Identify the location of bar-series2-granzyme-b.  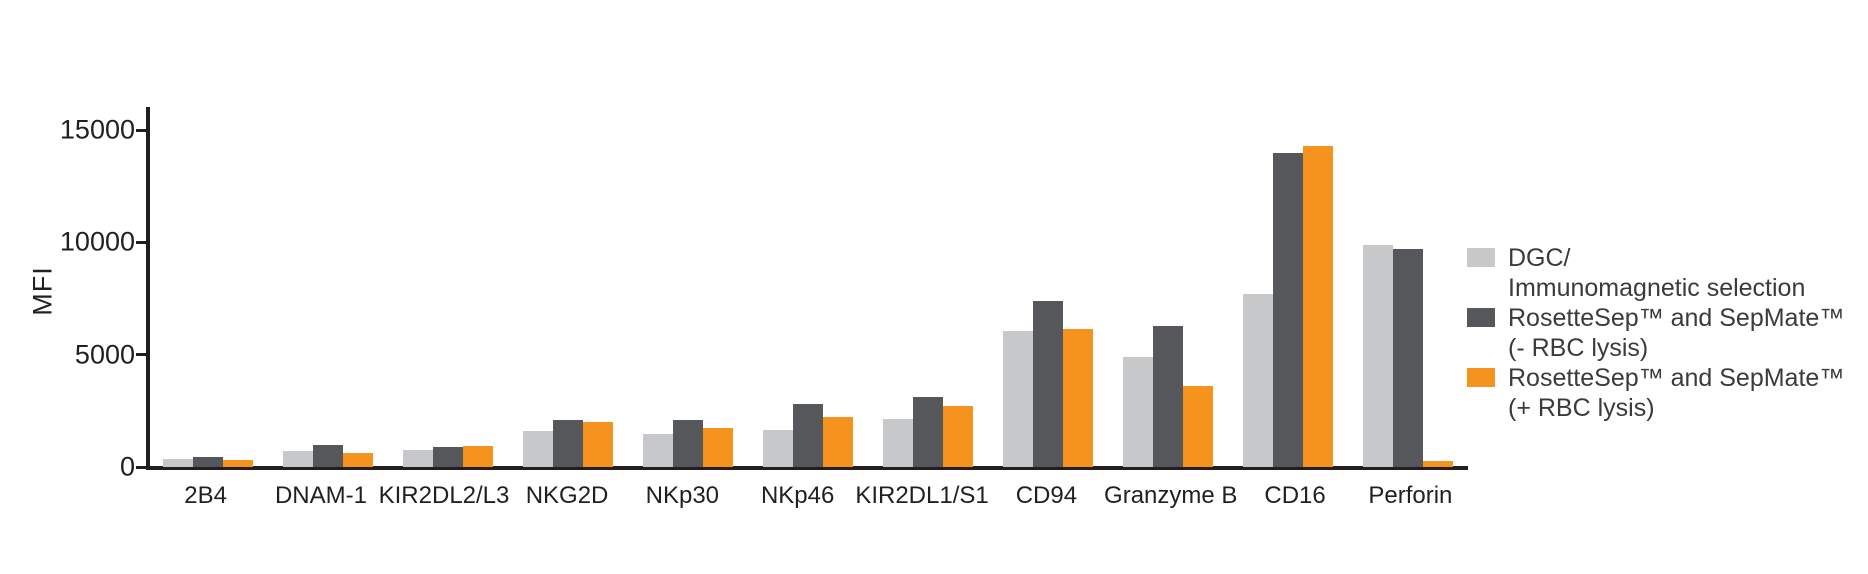
(1168, 396).